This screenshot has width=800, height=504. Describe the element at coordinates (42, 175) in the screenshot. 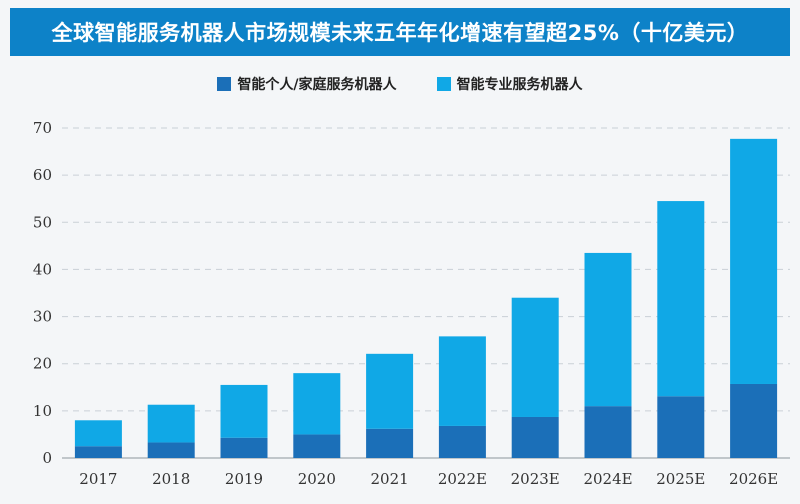

I see `y-tick-label-60: 60` at that location.